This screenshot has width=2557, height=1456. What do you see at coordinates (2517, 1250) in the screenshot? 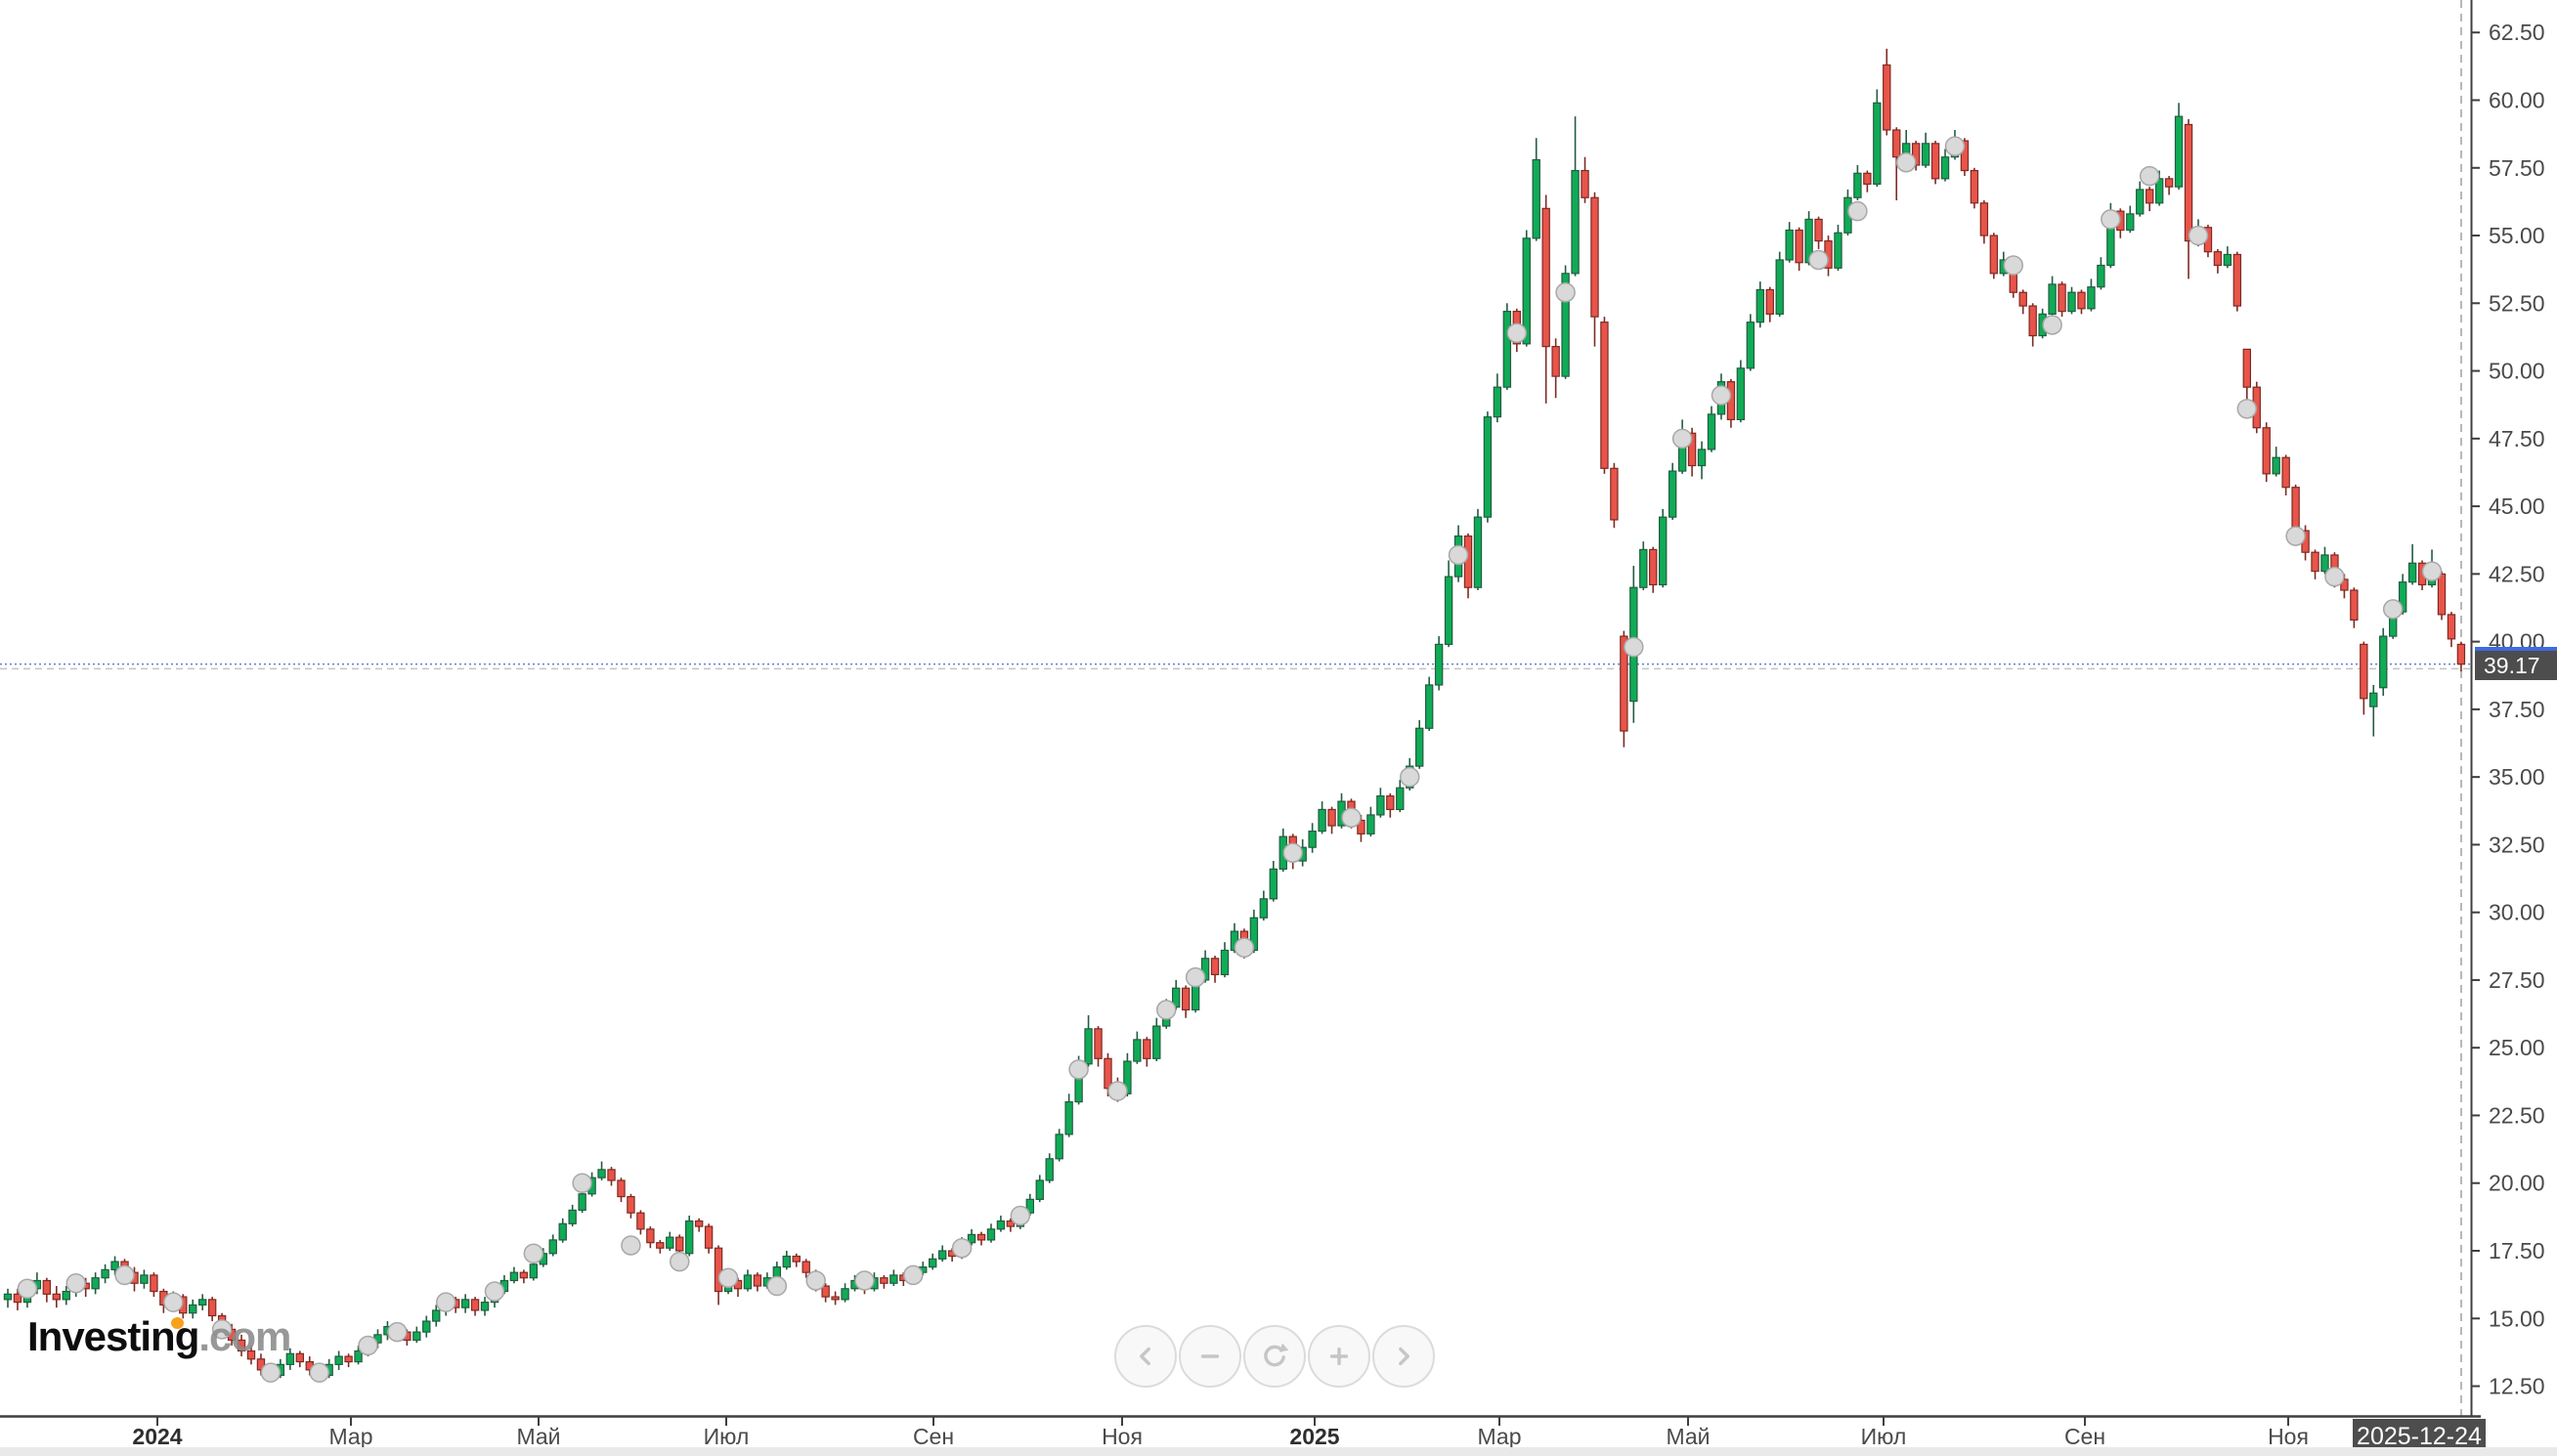
I see `price-tick-label: 17.50` at bounding box center [2517, 1250].